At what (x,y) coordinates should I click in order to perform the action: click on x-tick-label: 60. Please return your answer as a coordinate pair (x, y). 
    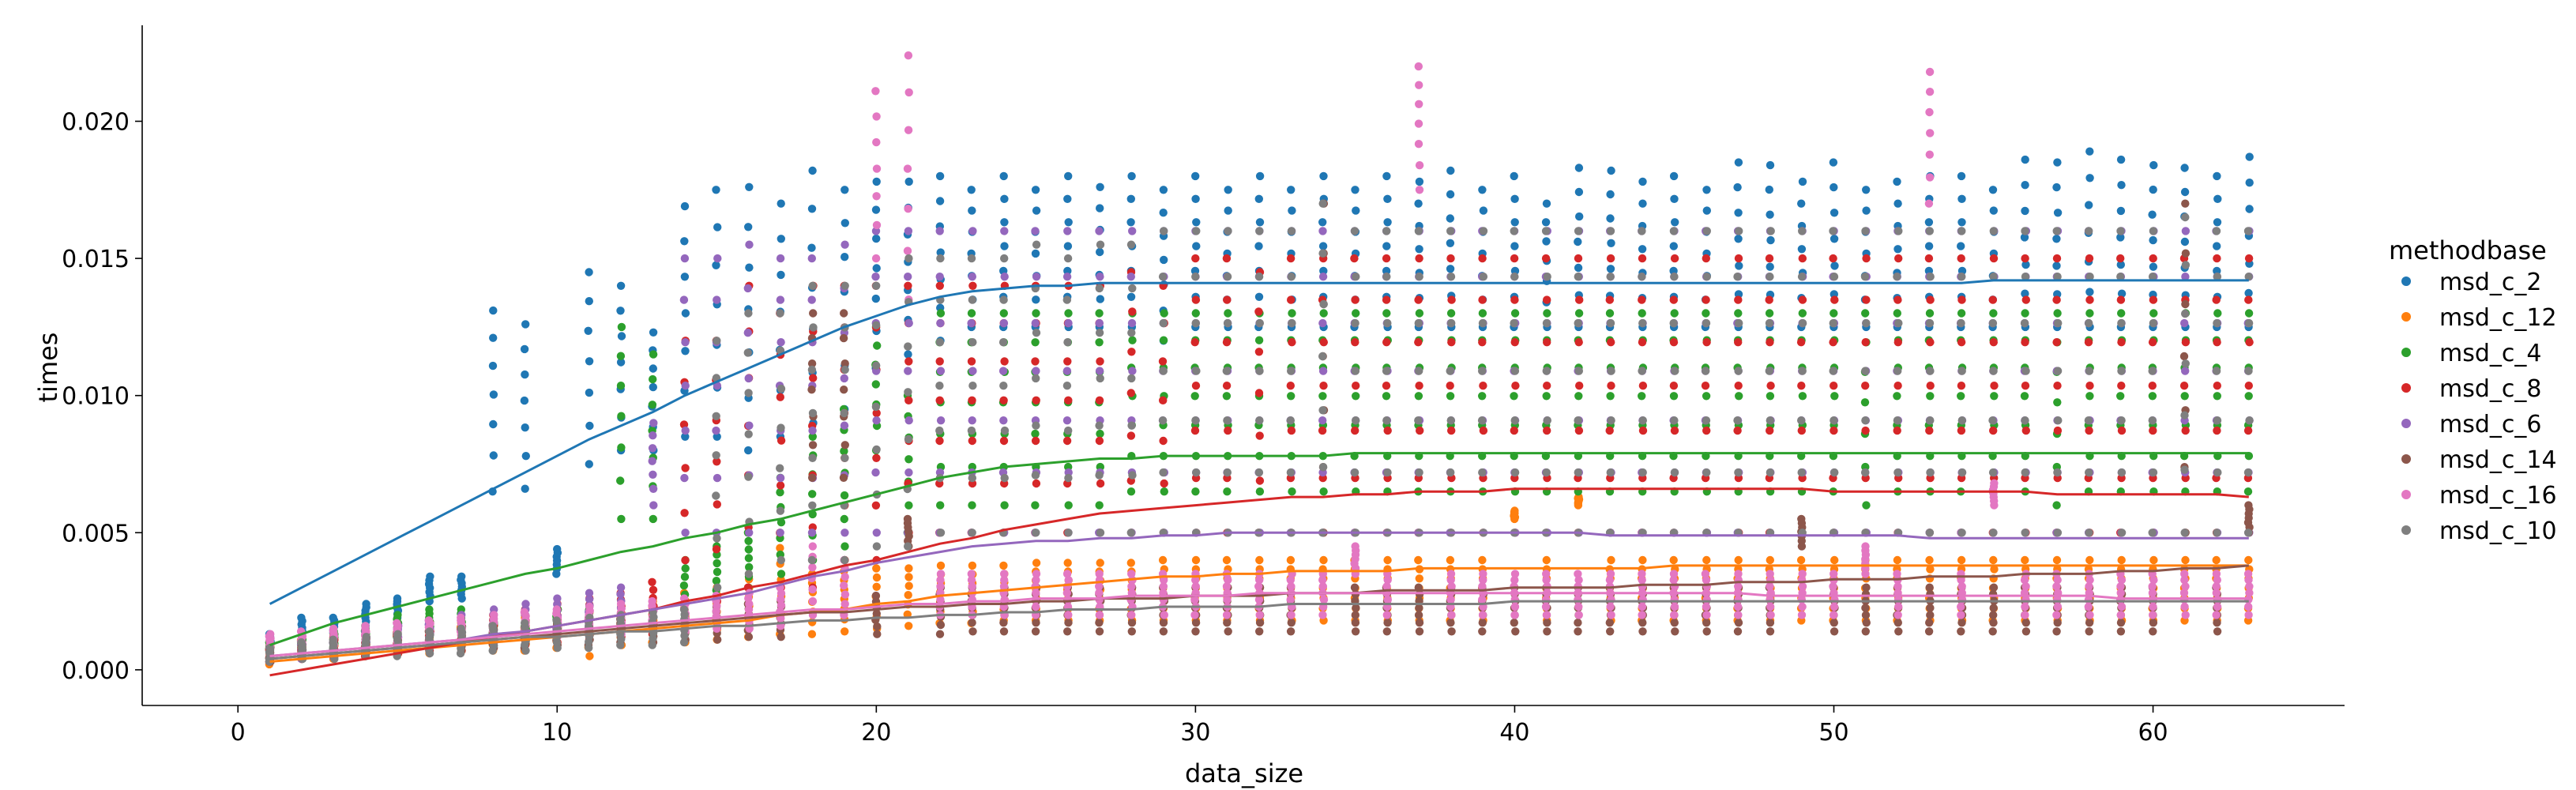
    Looking at the image, I should click on (2153, 733).